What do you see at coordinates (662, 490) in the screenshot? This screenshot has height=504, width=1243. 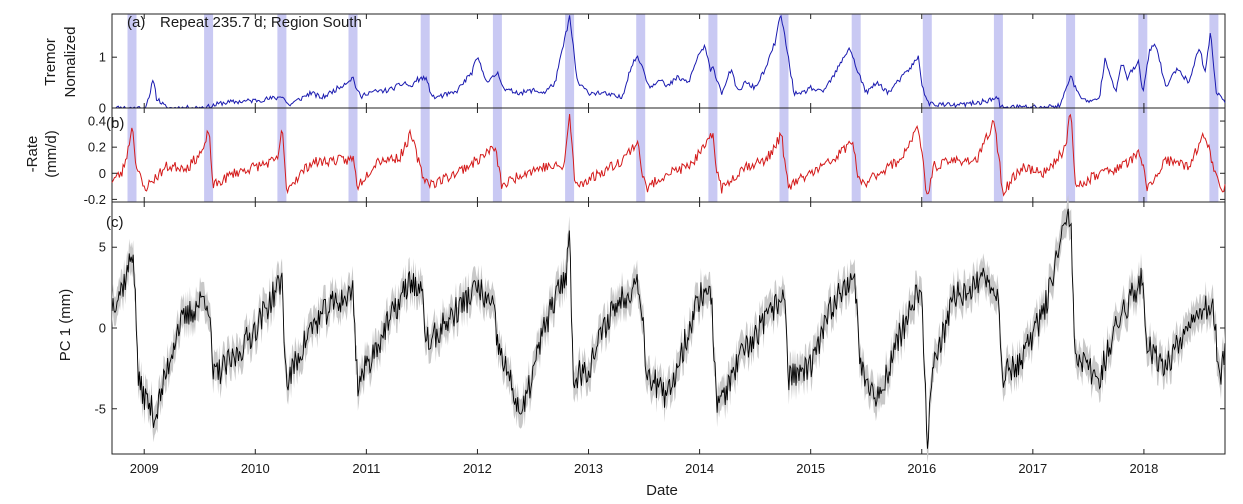 I see `x-axis-label: Date` at bounding box center [662, 490].